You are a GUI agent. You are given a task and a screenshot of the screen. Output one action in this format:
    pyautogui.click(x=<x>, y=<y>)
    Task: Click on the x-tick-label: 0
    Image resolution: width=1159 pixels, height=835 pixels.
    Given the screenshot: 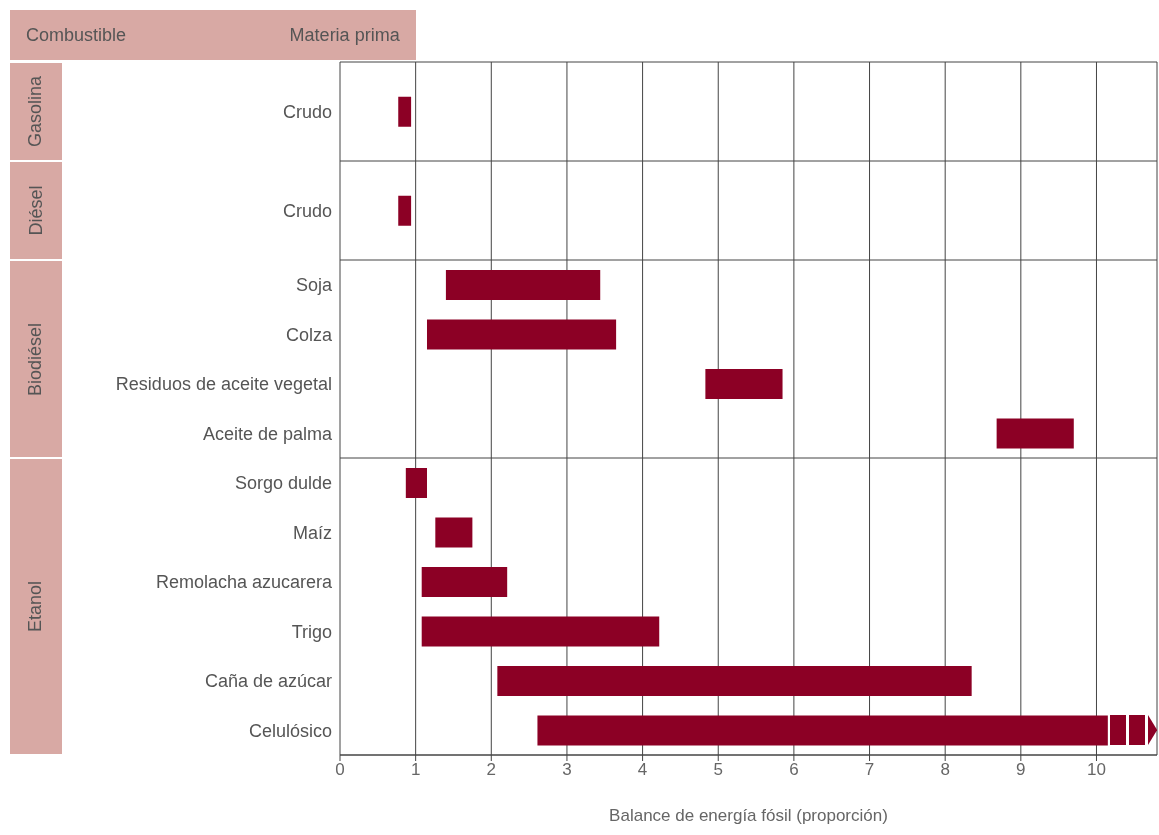 What is the action you would take?
    pyautogui.click(x=340, y=770)
    